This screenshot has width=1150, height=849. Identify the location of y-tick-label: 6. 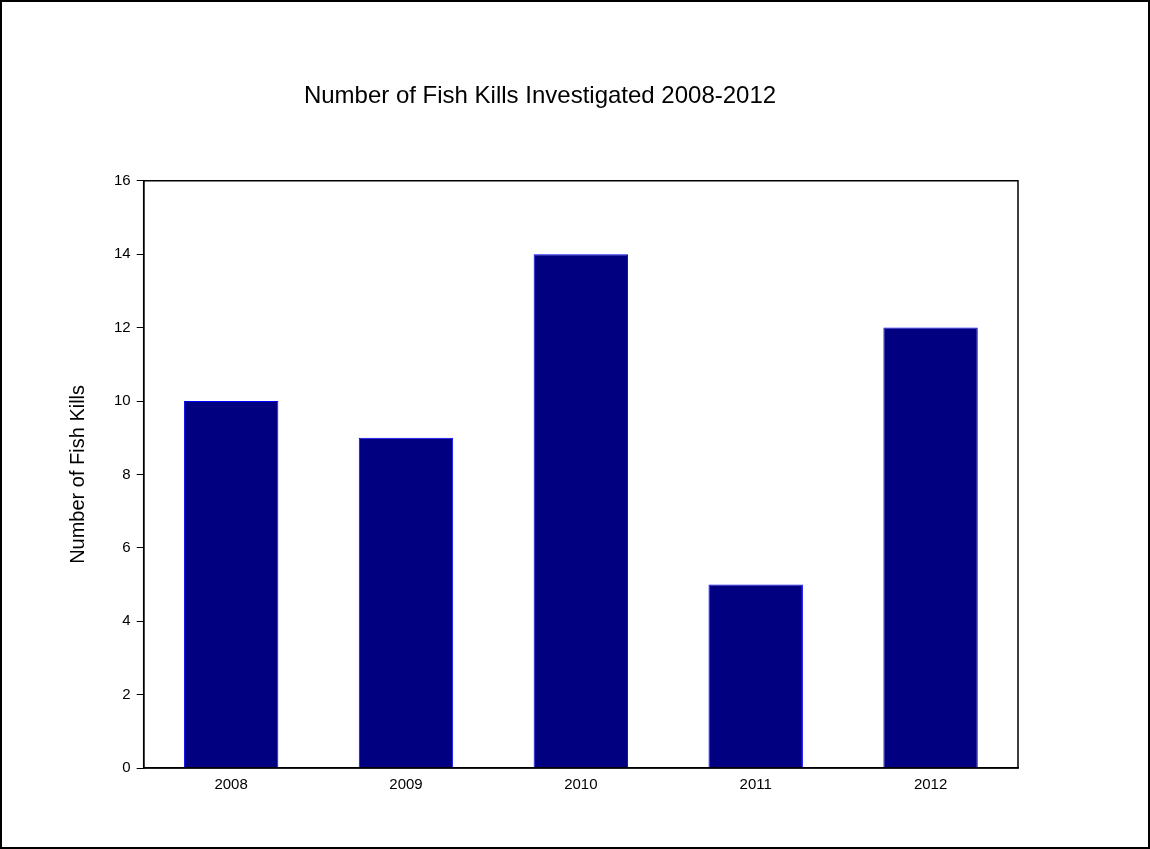
(126, 546).